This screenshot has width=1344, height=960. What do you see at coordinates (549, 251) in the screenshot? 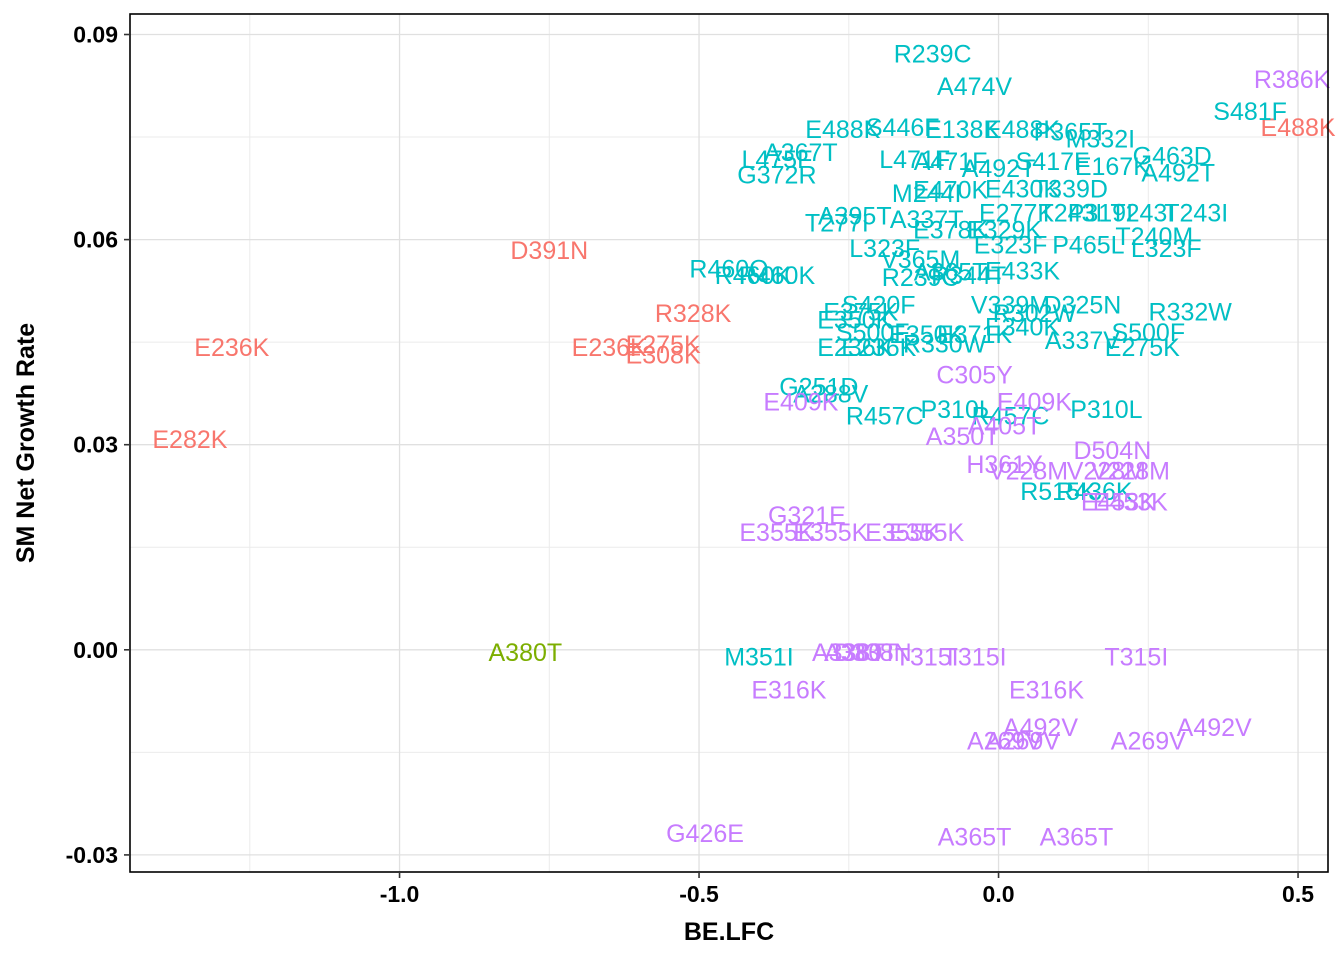
I see `point-label: D391N` at bounding box center [549, 251].